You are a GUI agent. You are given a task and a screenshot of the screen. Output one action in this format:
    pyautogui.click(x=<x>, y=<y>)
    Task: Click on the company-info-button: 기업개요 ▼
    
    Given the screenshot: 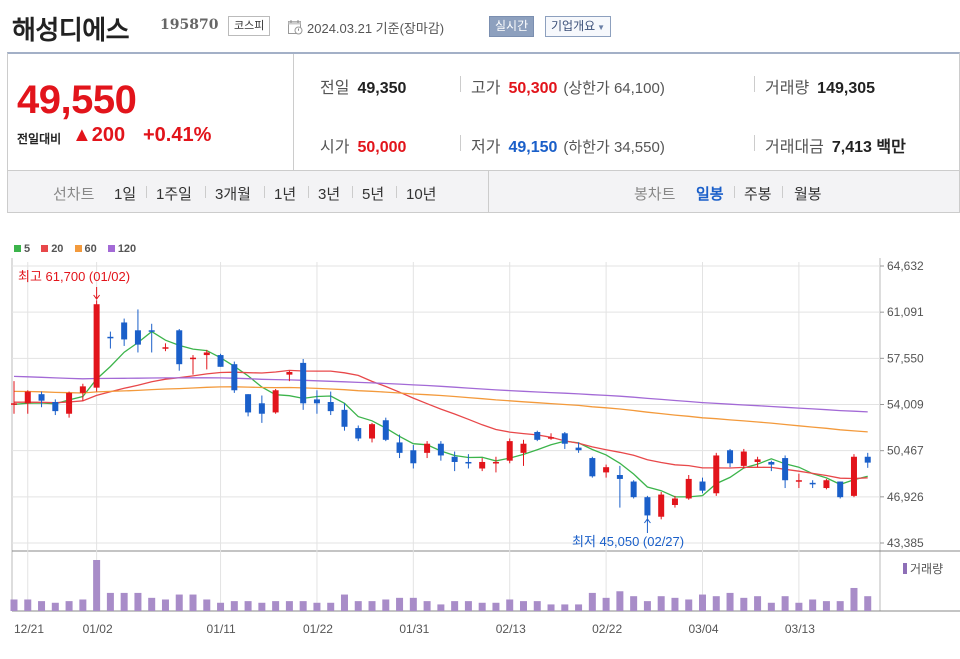 What is the action you would take?
    pyautogui.click(x=578, y=26)
    